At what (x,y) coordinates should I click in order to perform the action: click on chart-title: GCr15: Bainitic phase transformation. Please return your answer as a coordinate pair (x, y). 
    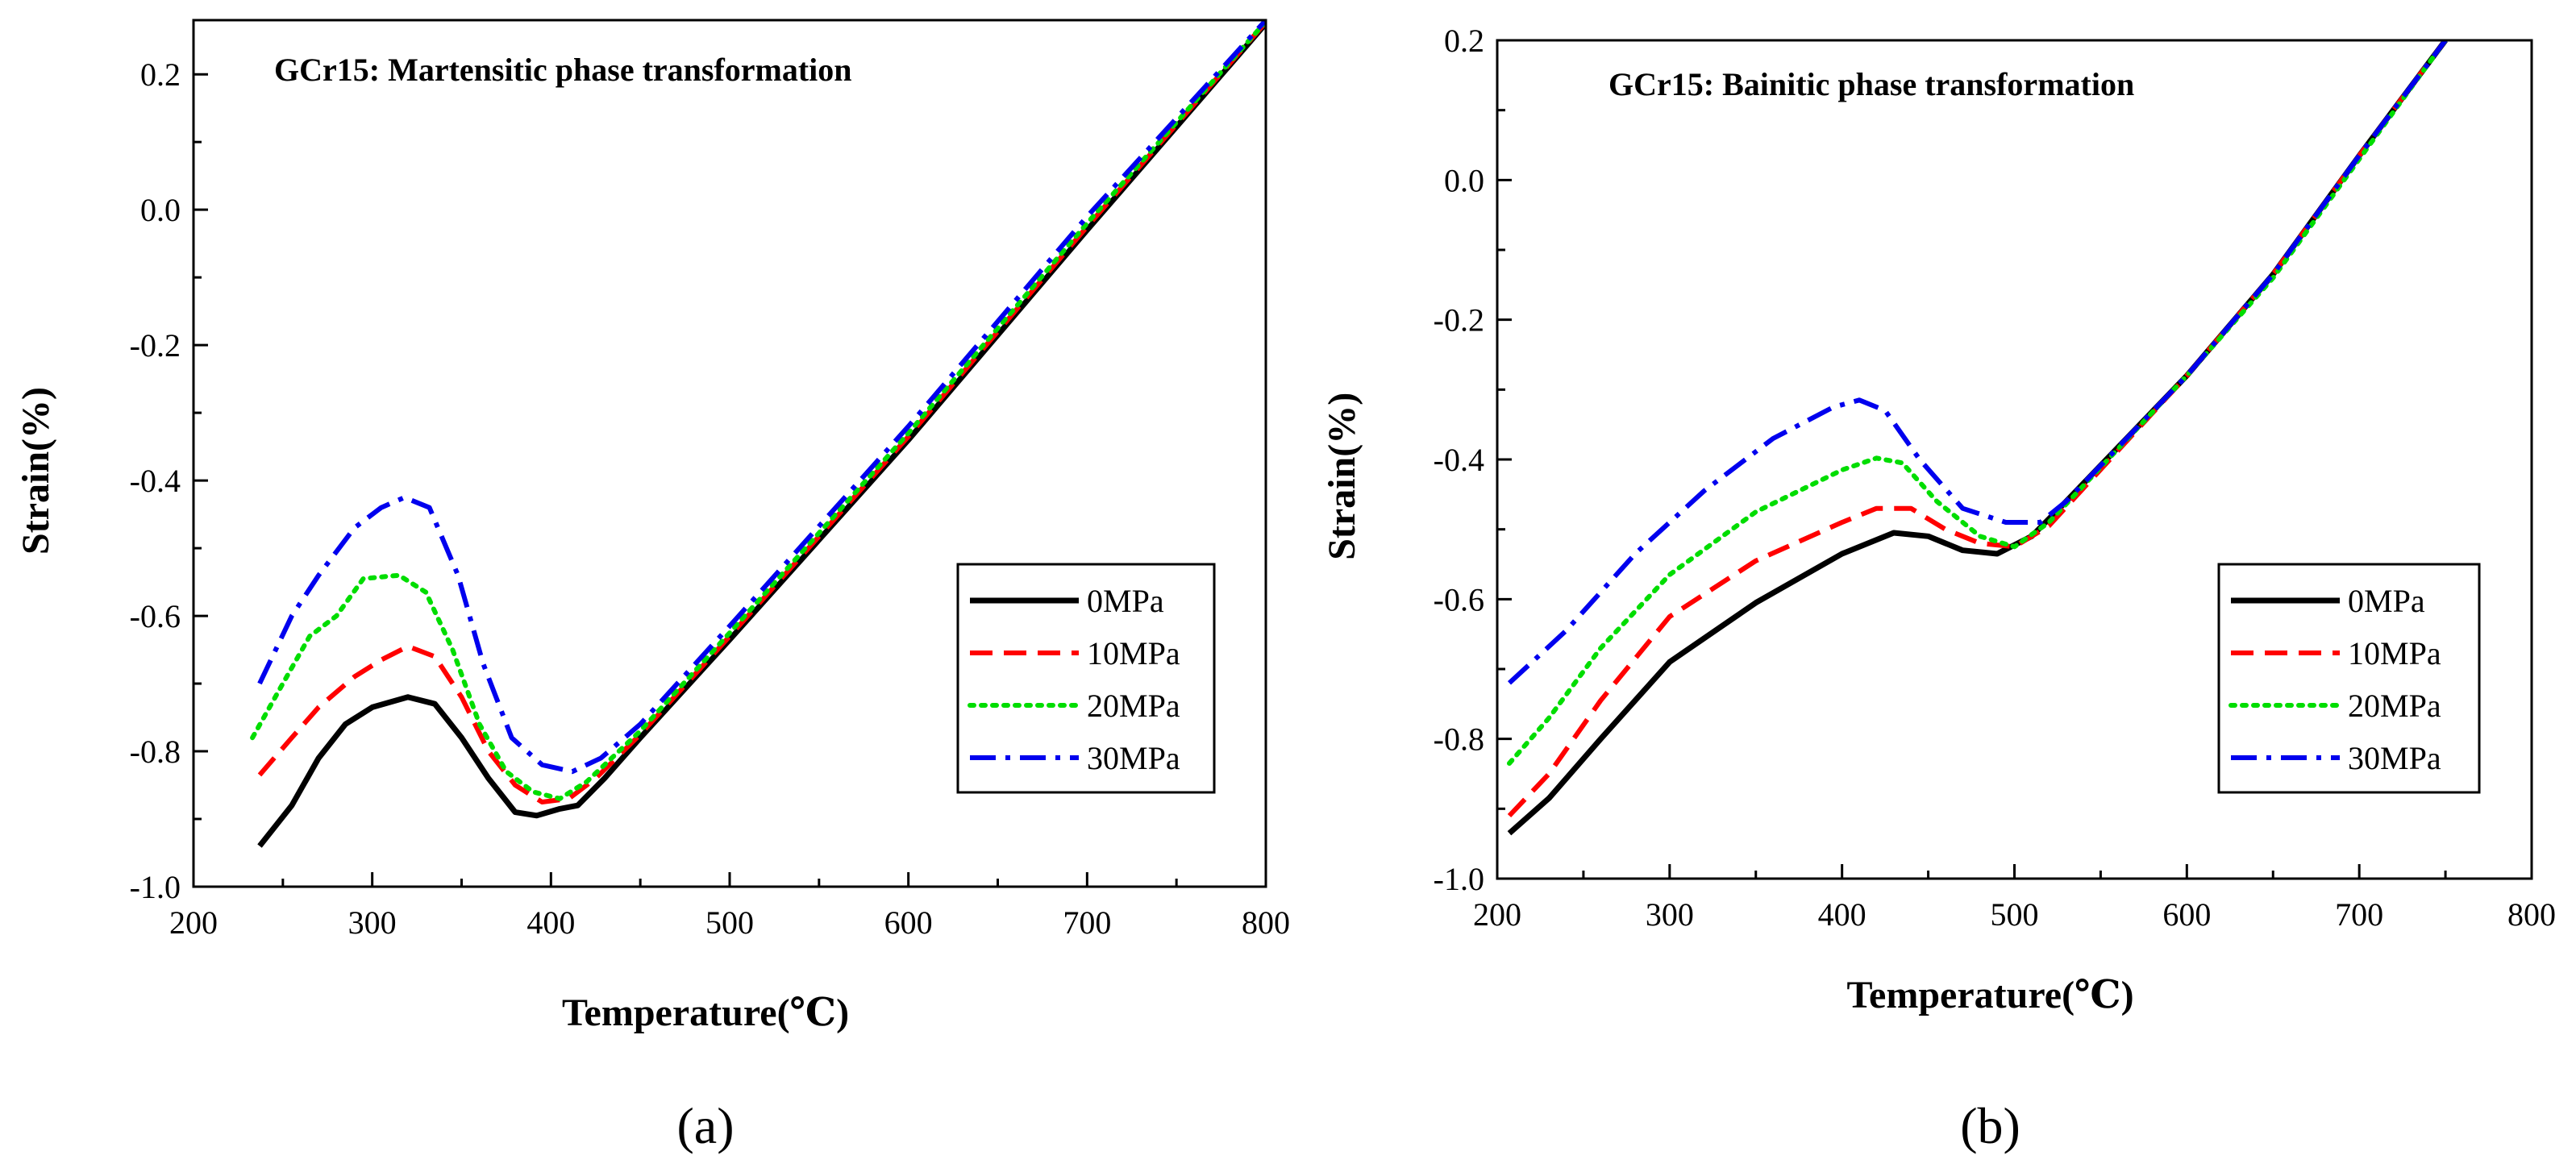
    Looking at the image, I should click on (1871, 84).